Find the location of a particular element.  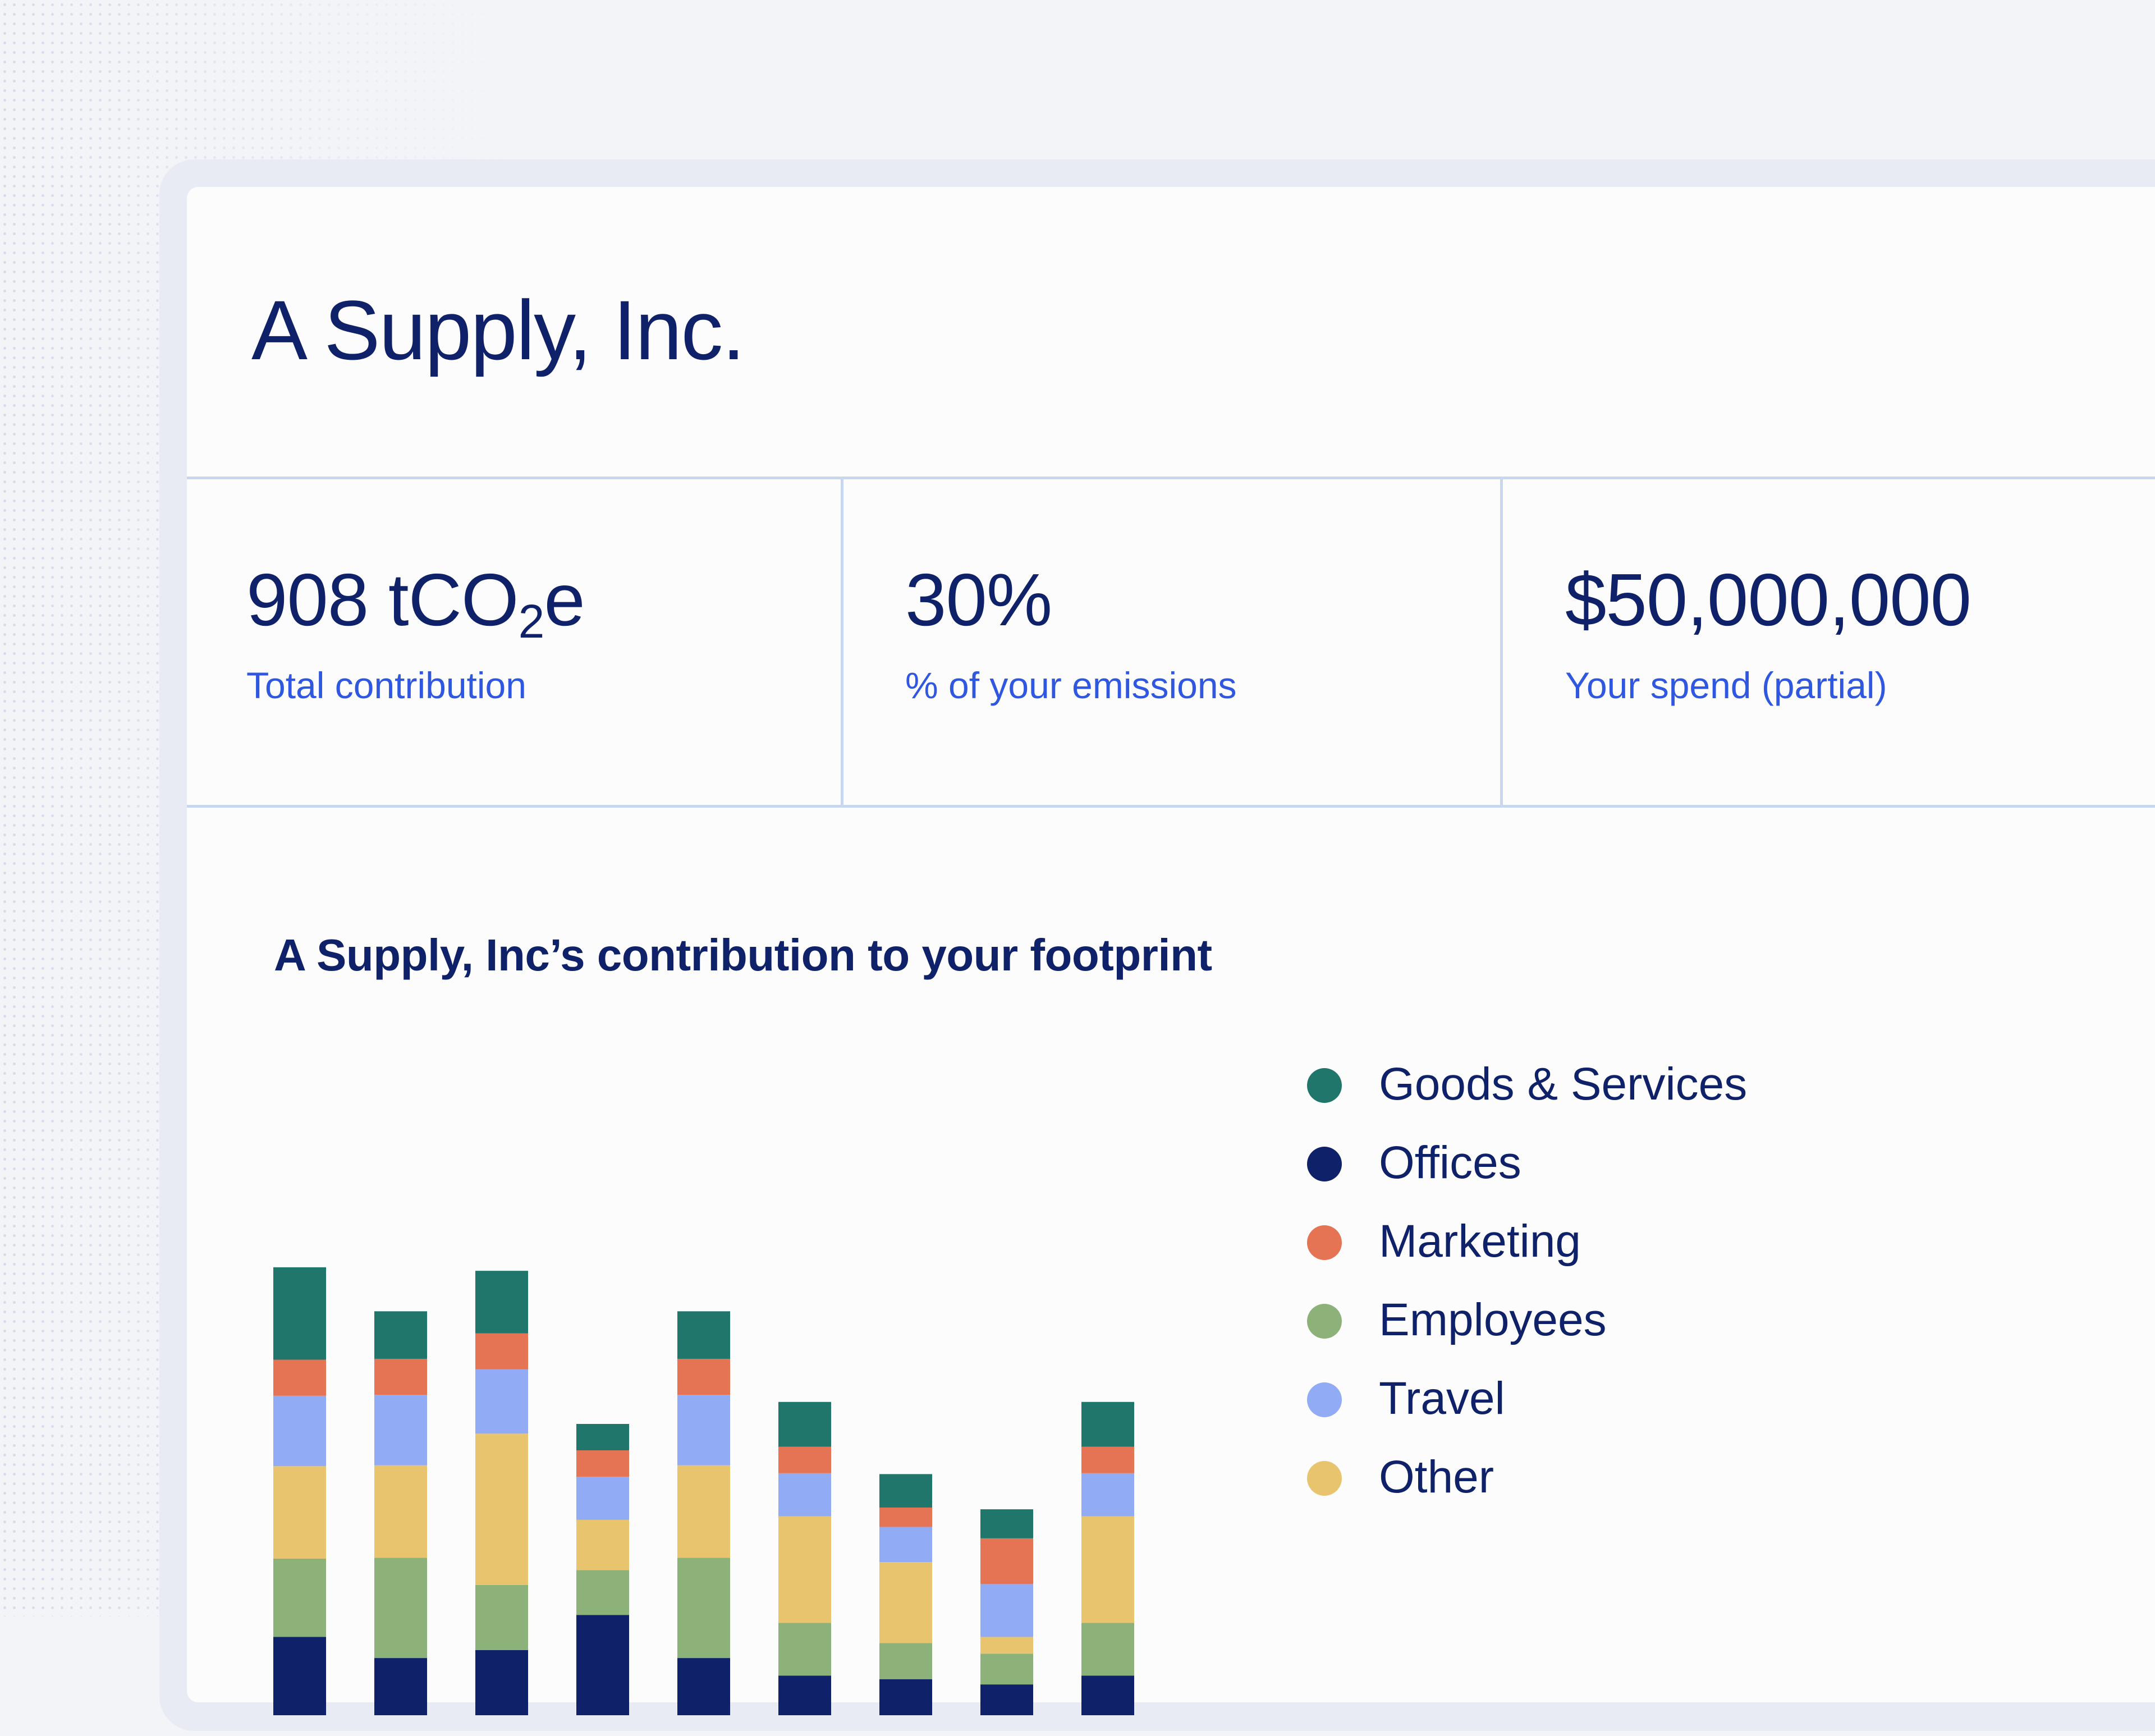

stat-label: Total contribution is located at coordinates (386, 685).